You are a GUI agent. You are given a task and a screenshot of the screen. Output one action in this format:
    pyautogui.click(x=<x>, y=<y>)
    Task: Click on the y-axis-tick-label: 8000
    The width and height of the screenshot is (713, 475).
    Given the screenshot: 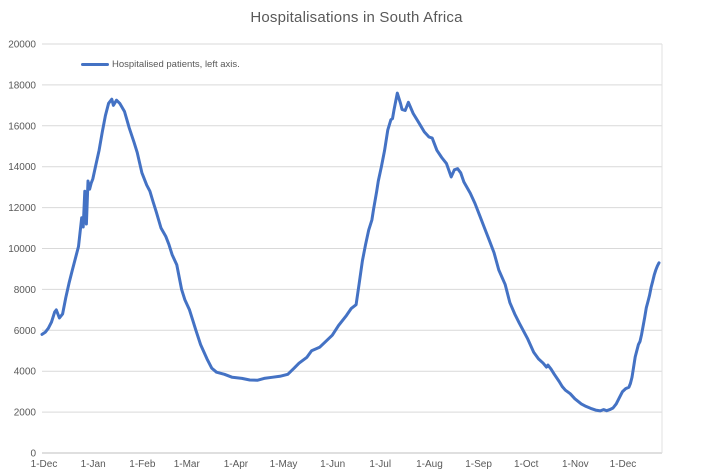 What is the action you would take?
    pyautogui.click(x=25, y=290)
    